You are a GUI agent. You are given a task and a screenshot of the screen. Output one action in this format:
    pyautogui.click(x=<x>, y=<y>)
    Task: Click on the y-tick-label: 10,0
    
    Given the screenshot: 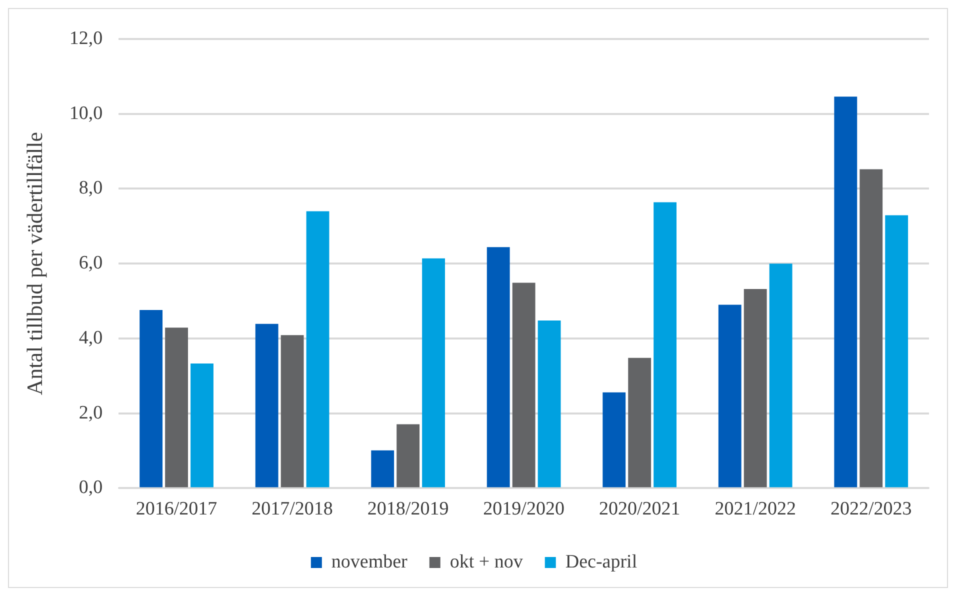 What is the action you would take?
    pyautogui.click(x=86, y=113)
    